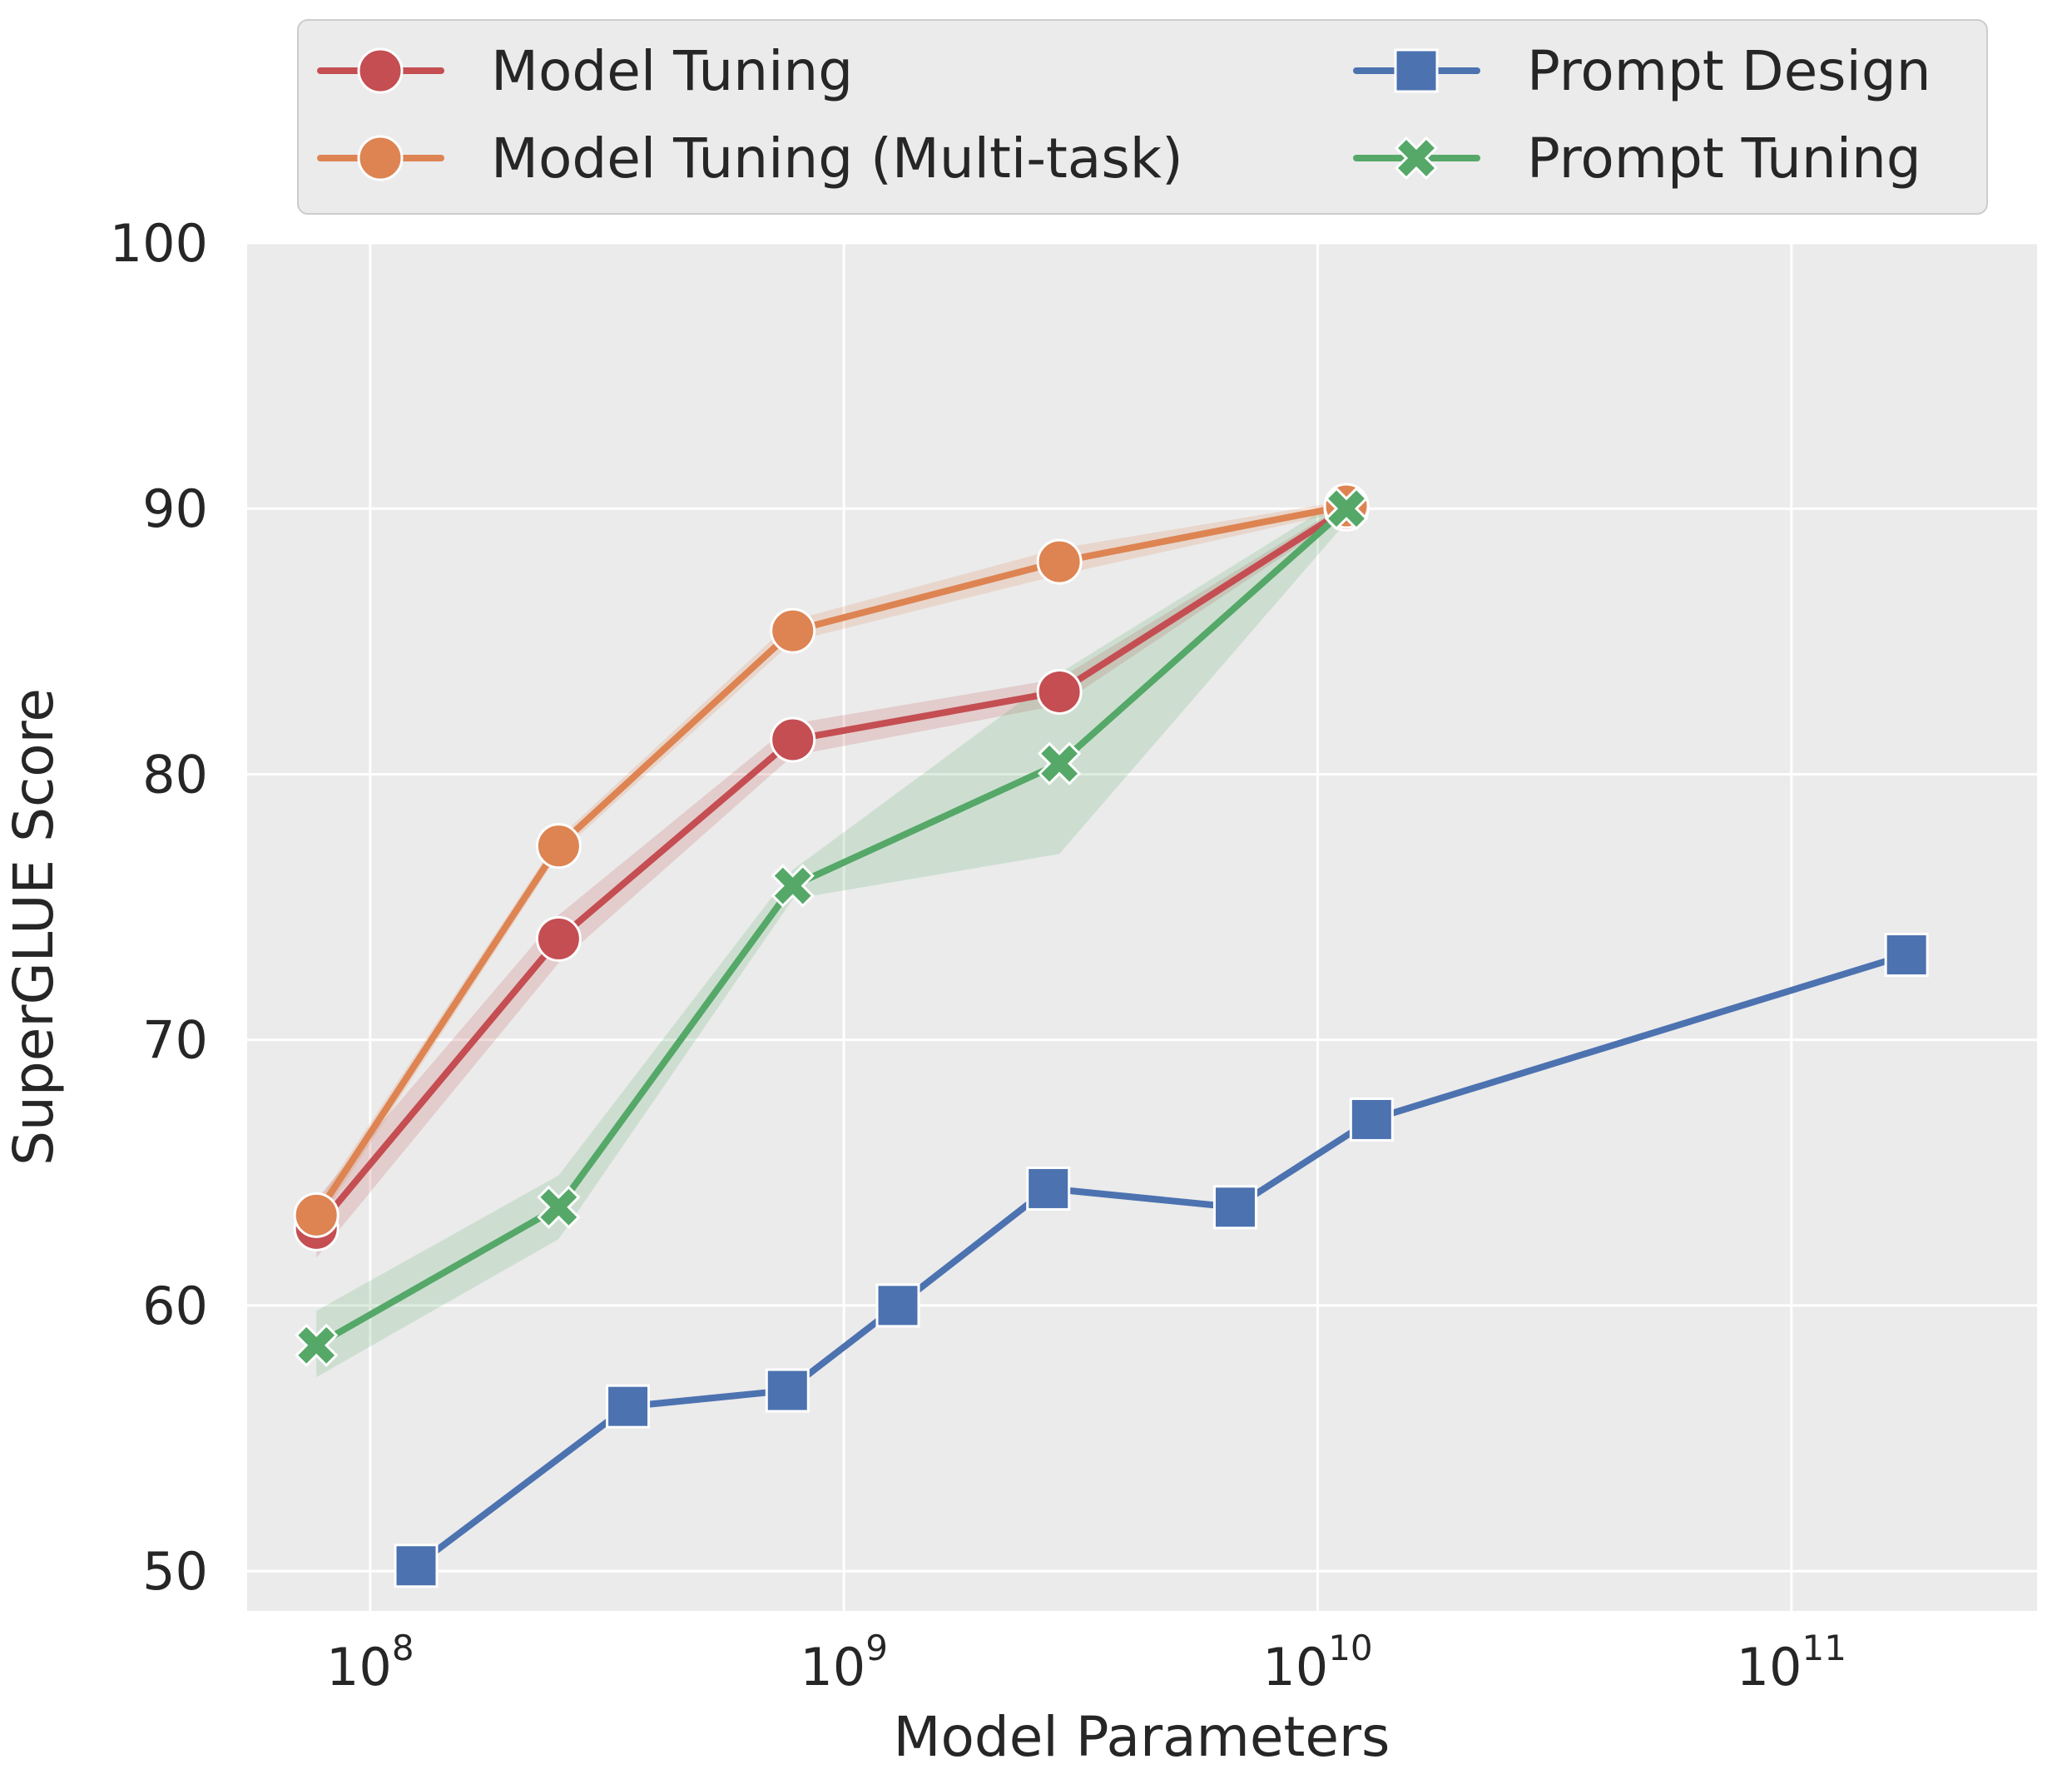 This screenshot has width=2072, height=1789. I want to click on x-tick-label: 10¹⁰, so click(1317, 1663).